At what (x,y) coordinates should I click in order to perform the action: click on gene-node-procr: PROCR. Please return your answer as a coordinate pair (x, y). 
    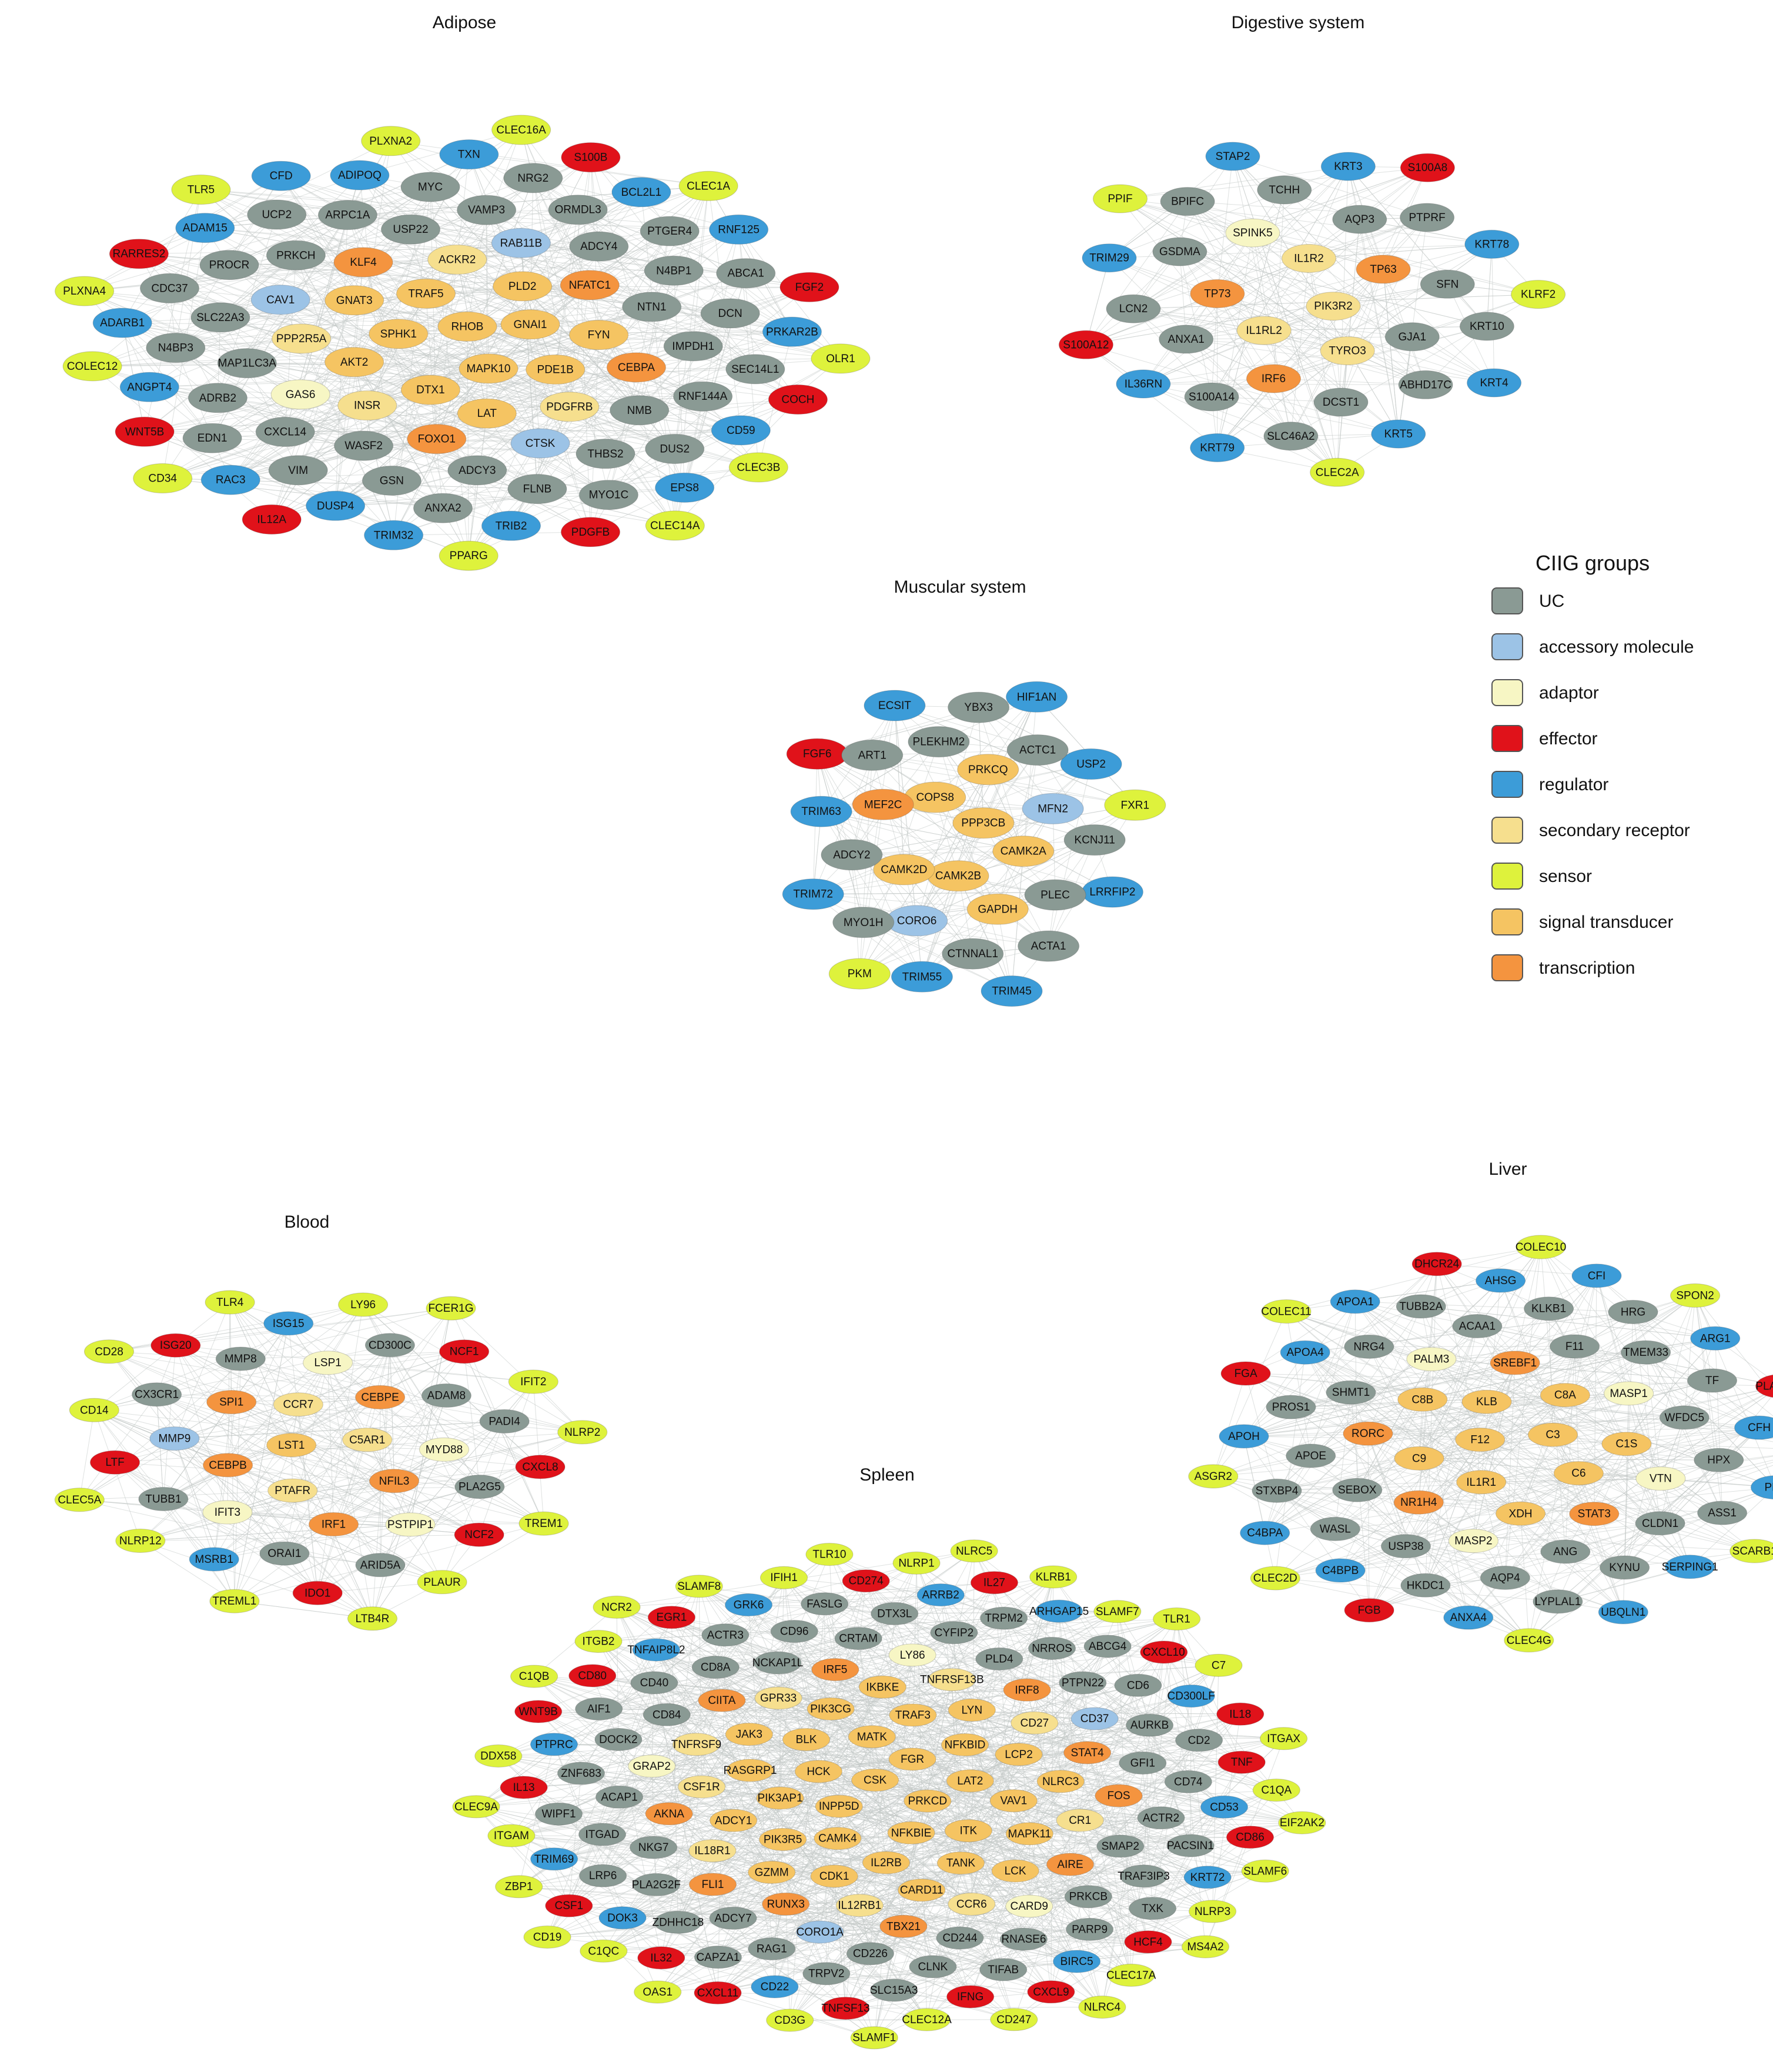
    Looking at the image, I should click on (229, 265).